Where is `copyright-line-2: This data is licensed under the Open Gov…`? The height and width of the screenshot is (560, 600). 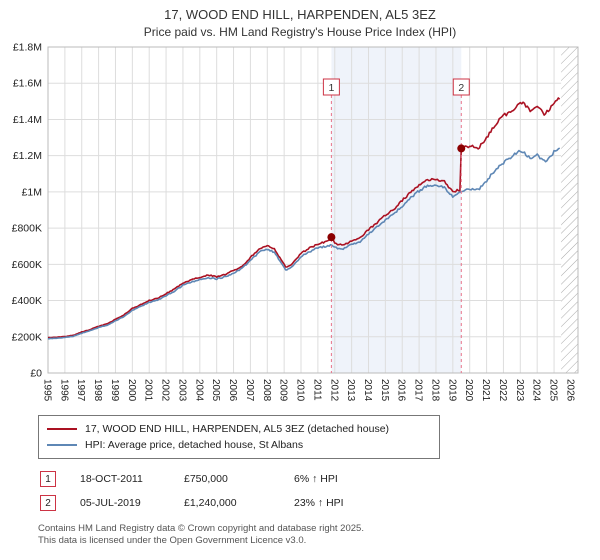 copyright-line-2: This data is licensed under the Open Gov… is located at coordinates (172, 540).